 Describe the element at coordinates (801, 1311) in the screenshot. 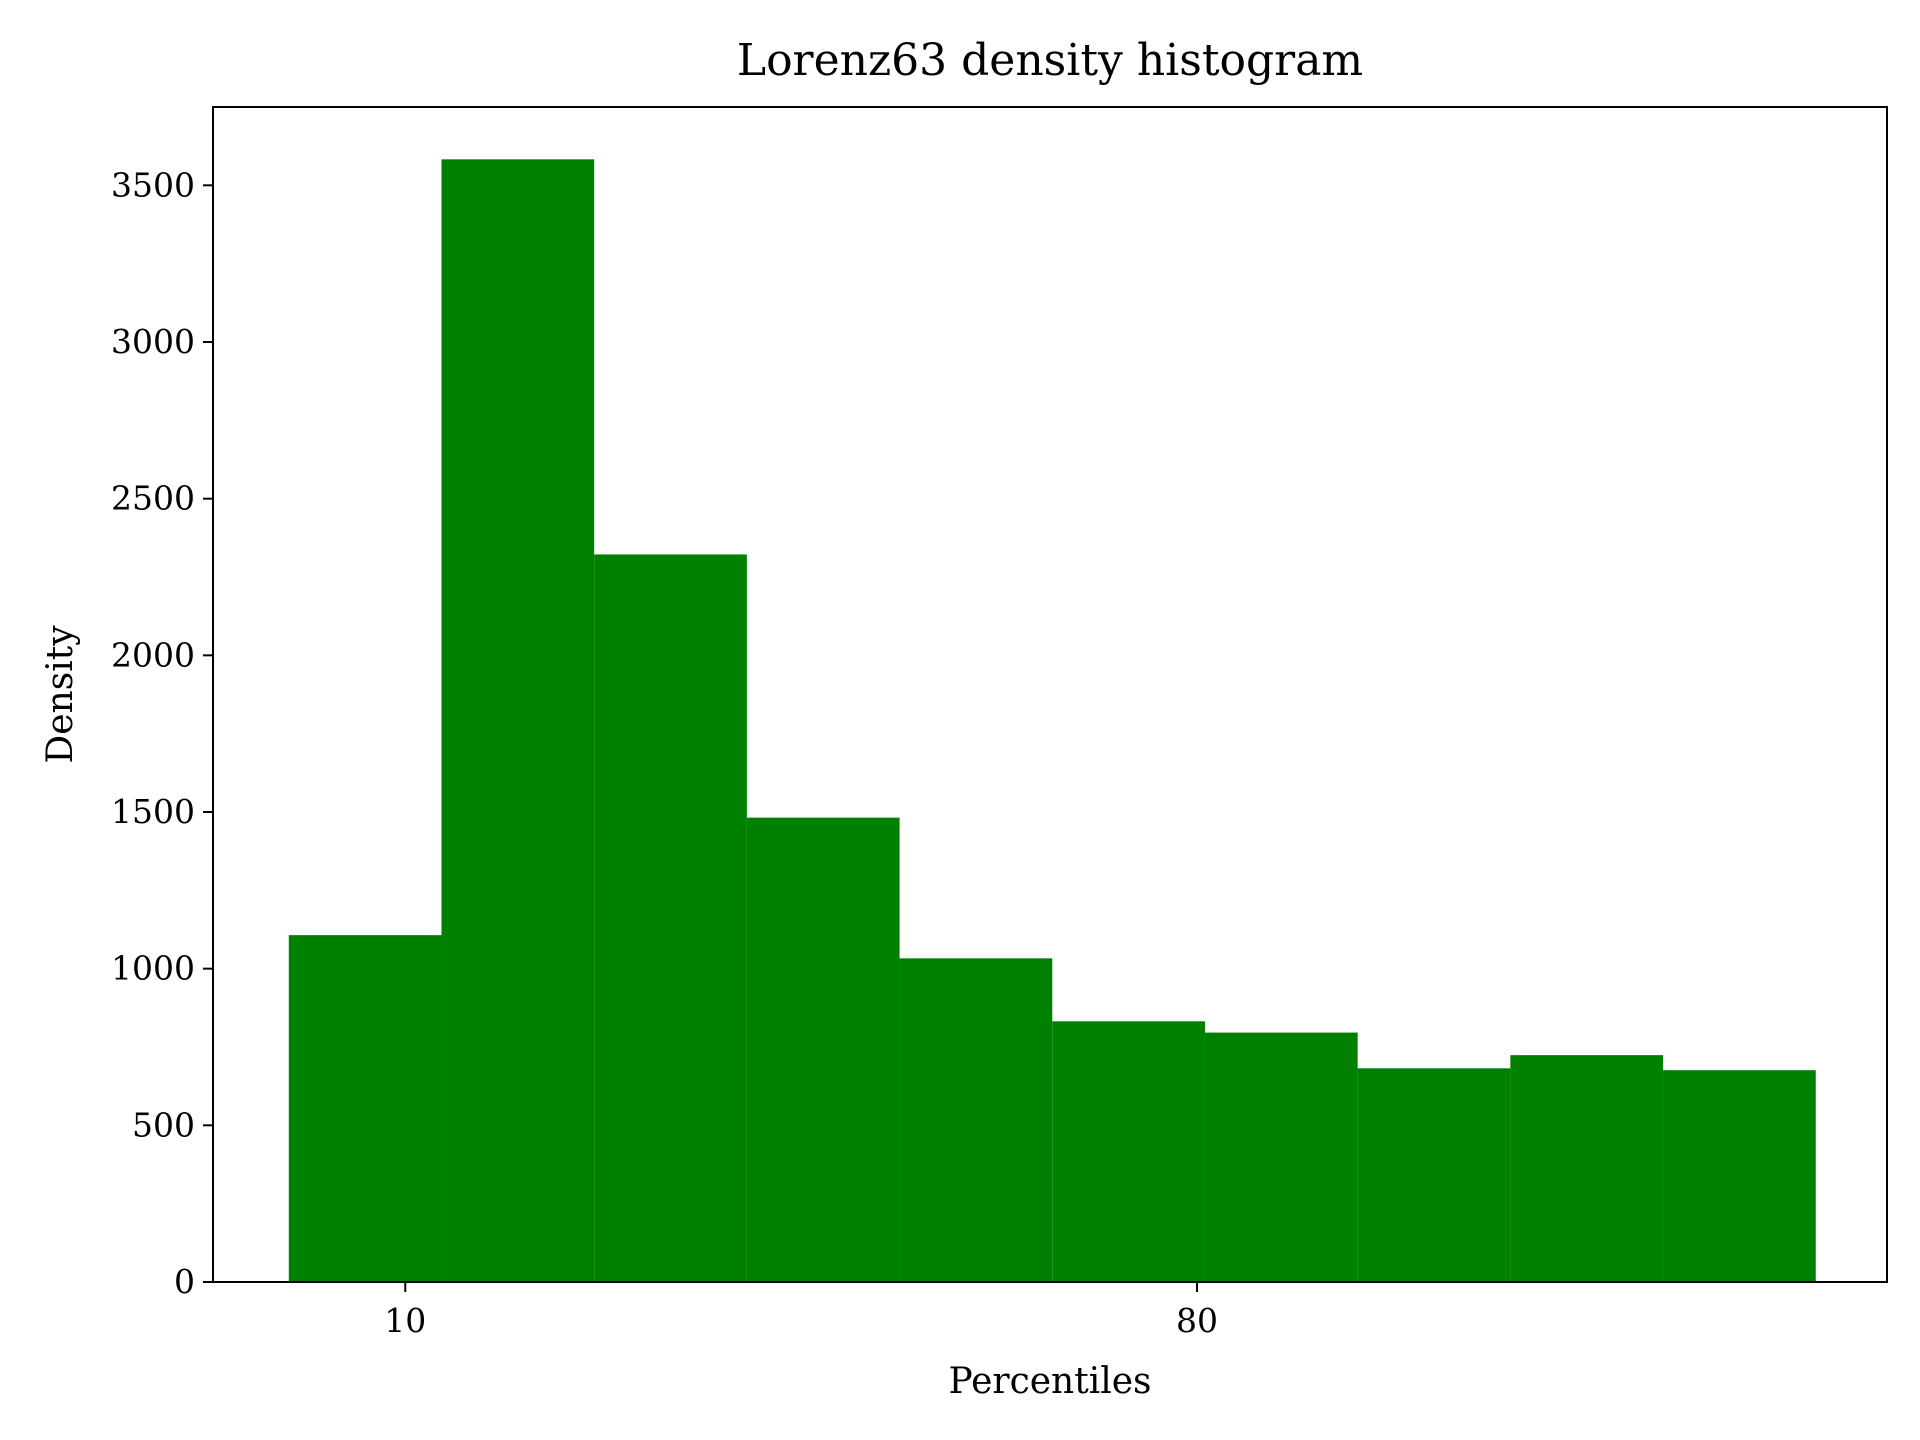

I see `x-axis-ticks: 10 80` at that location.